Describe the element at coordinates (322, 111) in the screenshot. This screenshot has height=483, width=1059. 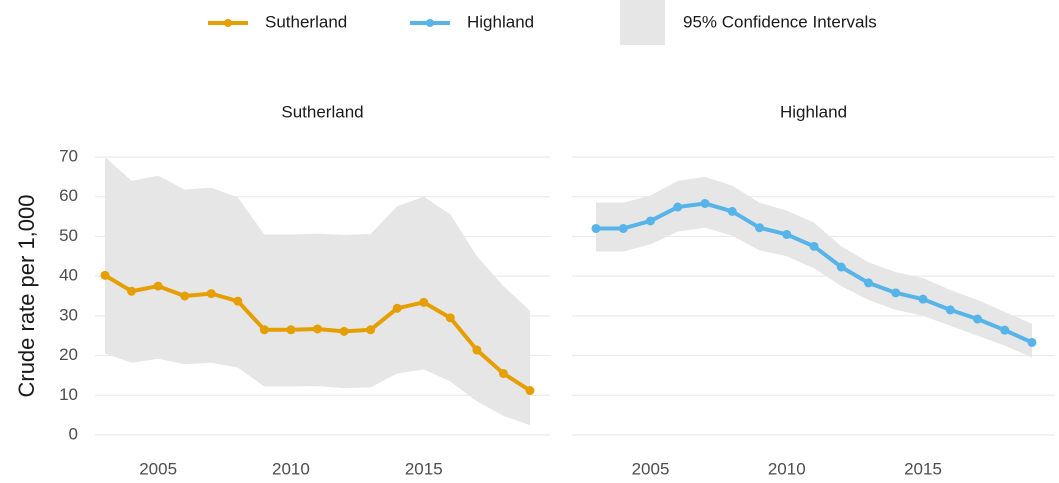
I see `panel-title: Sutherland` at that location.